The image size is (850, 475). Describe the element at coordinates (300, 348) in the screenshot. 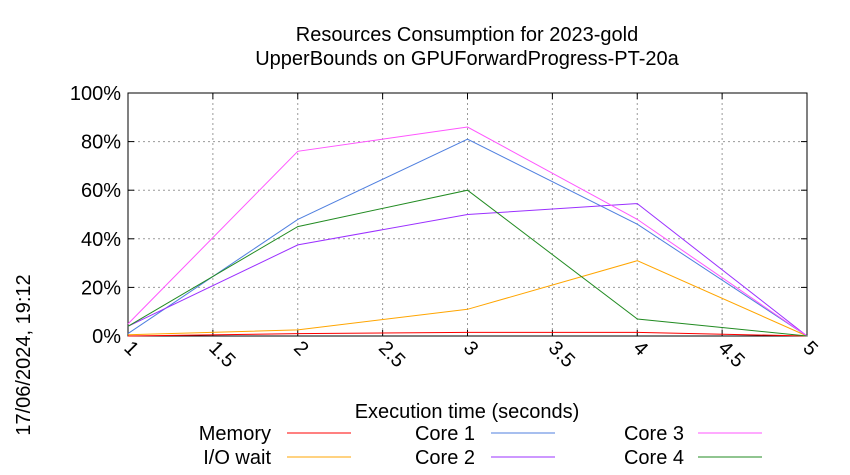

I see `x-tick-label: 2` at that location.